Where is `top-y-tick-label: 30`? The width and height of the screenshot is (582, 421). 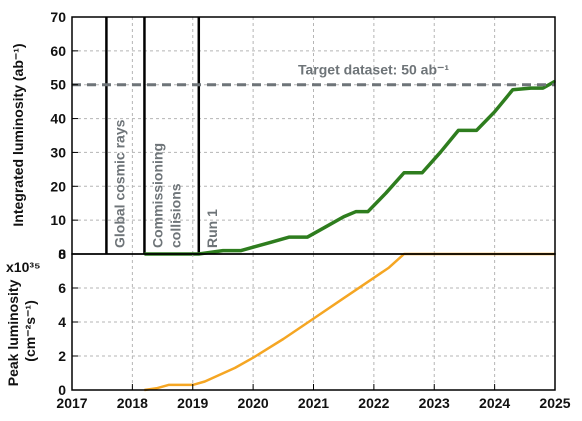
top-y-tick-label: 30 is located at coordinates (58, 152).